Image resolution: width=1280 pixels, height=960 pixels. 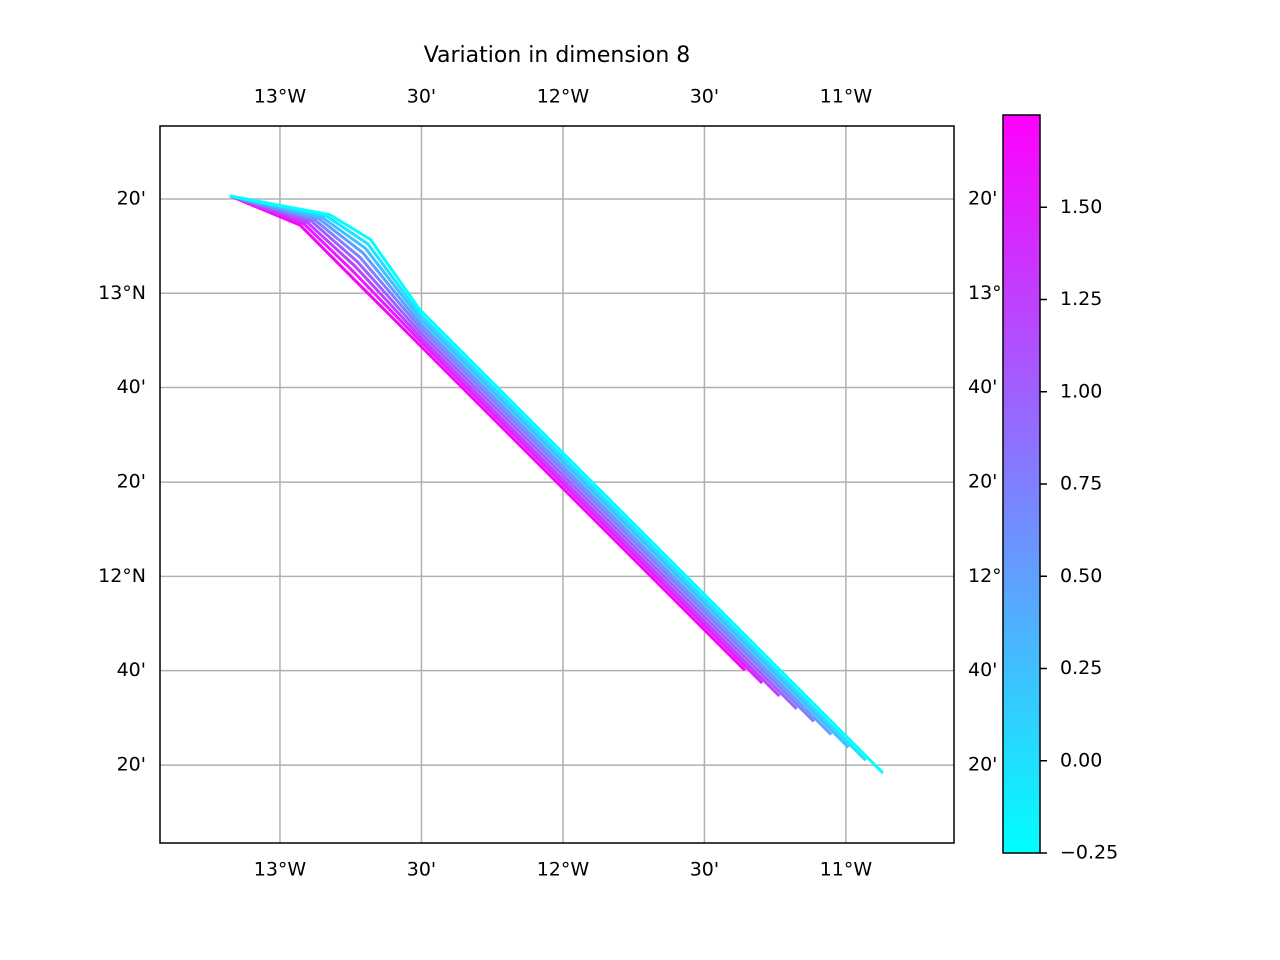 What do you see at coordinates (1081, 484) in the screenshot?
I see `colorbar-tick-label: 0.75` at bounding box center [1081, 484].